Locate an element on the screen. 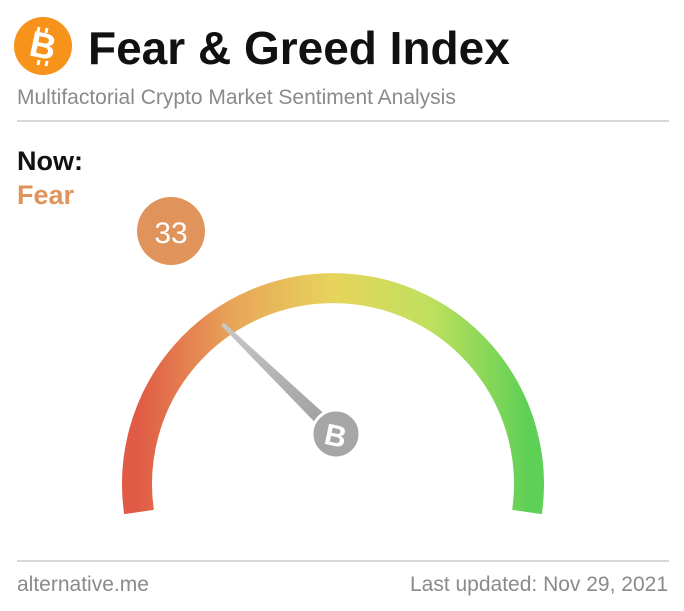 This screenshot has height=611, width=684. gauge-needle is located at coordinates (281, 380).